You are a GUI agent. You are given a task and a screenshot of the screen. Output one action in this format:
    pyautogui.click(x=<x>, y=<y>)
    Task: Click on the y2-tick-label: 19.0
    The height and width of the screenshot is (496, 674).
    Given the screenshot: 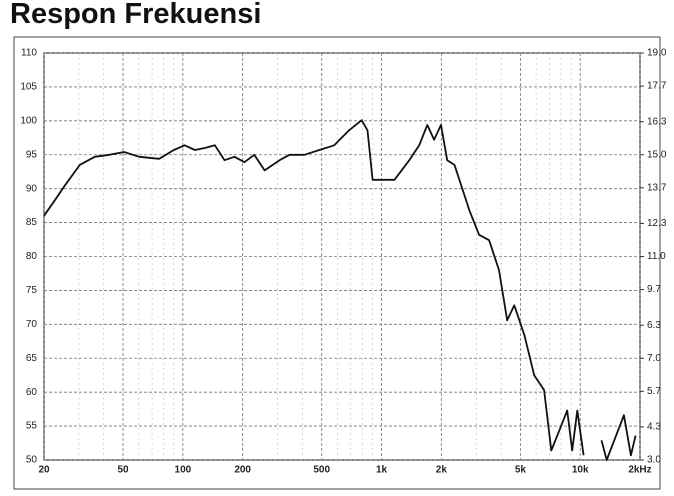 What is the action you would take?
    pyautogui.click(x=657, y=53)
    